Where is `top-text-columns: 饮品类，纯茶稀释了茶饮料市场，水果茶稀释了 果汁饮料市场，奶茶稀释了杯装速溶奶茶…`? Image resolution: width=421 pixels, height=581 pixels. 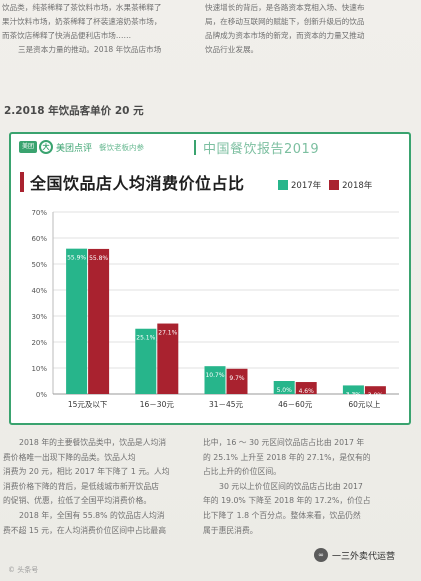 top-text-columns: 饮品类，纯茶稀释了茶饮料市场，水果茶稀释了 果汁饮料市场，奶茶稀释了杯装速溶奶茶… is located at coordinates (210, 35).